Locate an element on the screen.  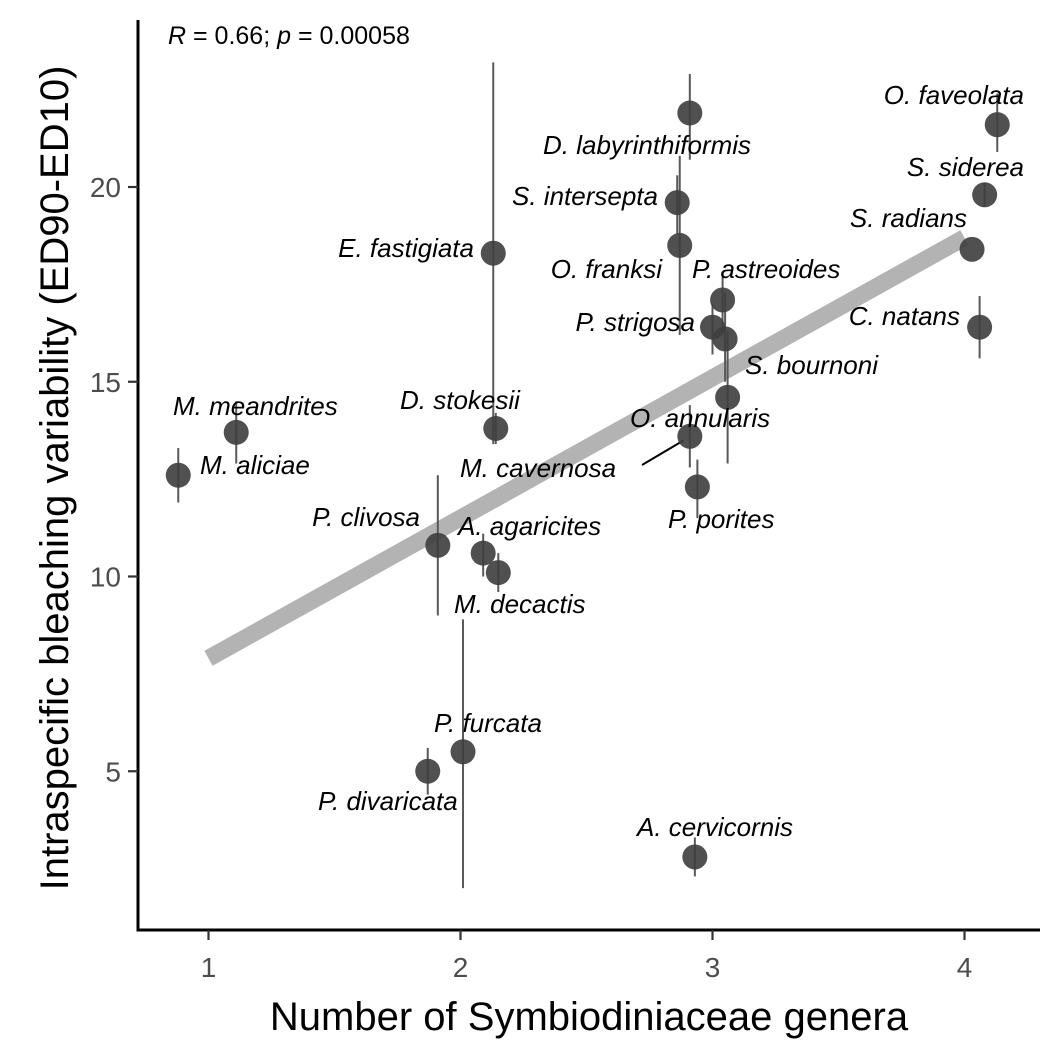
point-label-e-fastigiata: E. fastigiata is located at coordinates (406, 248).